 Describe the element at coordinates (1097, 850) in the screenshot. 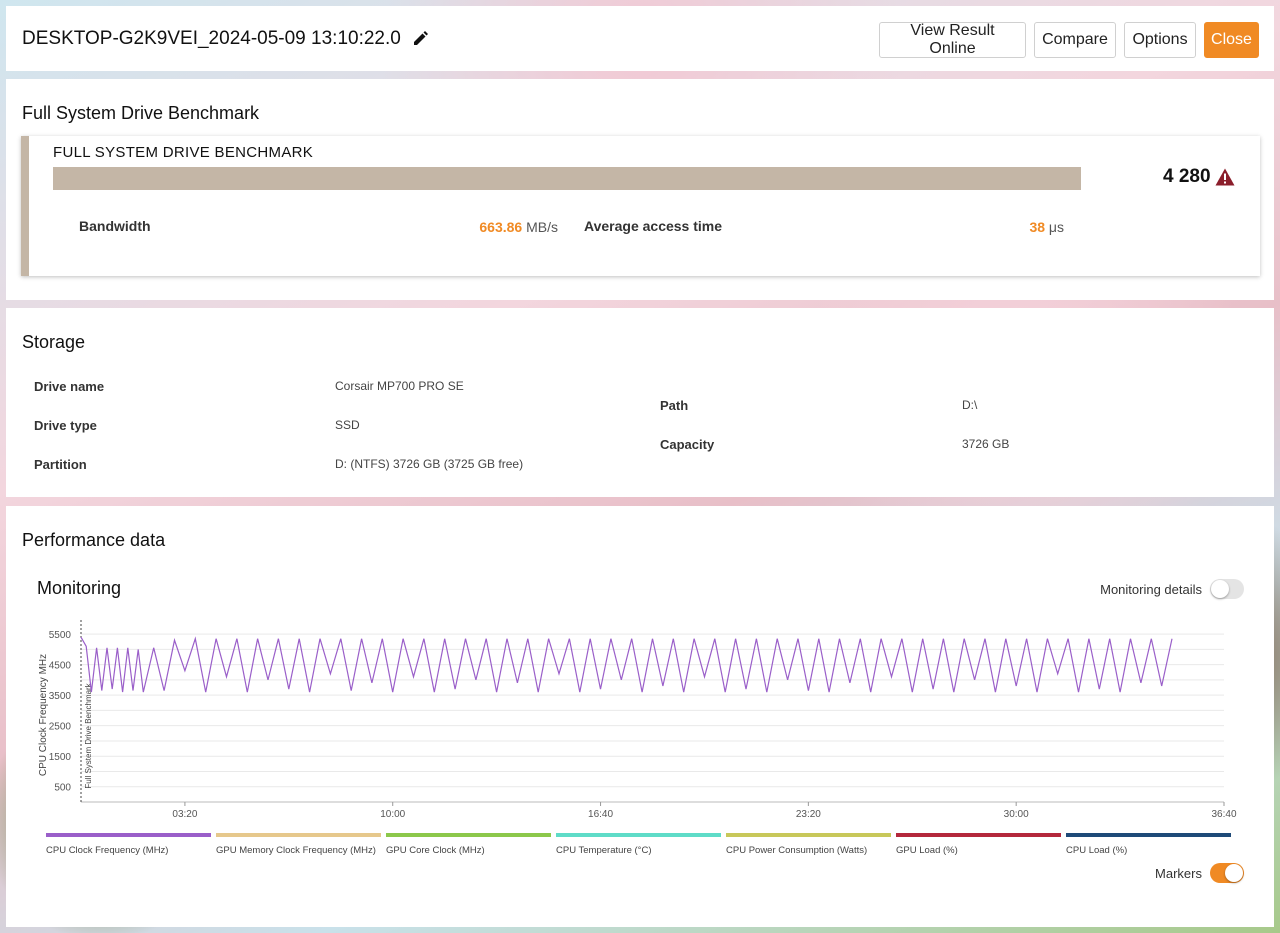

I see `legend-label: CPU Load (%)` at that location.